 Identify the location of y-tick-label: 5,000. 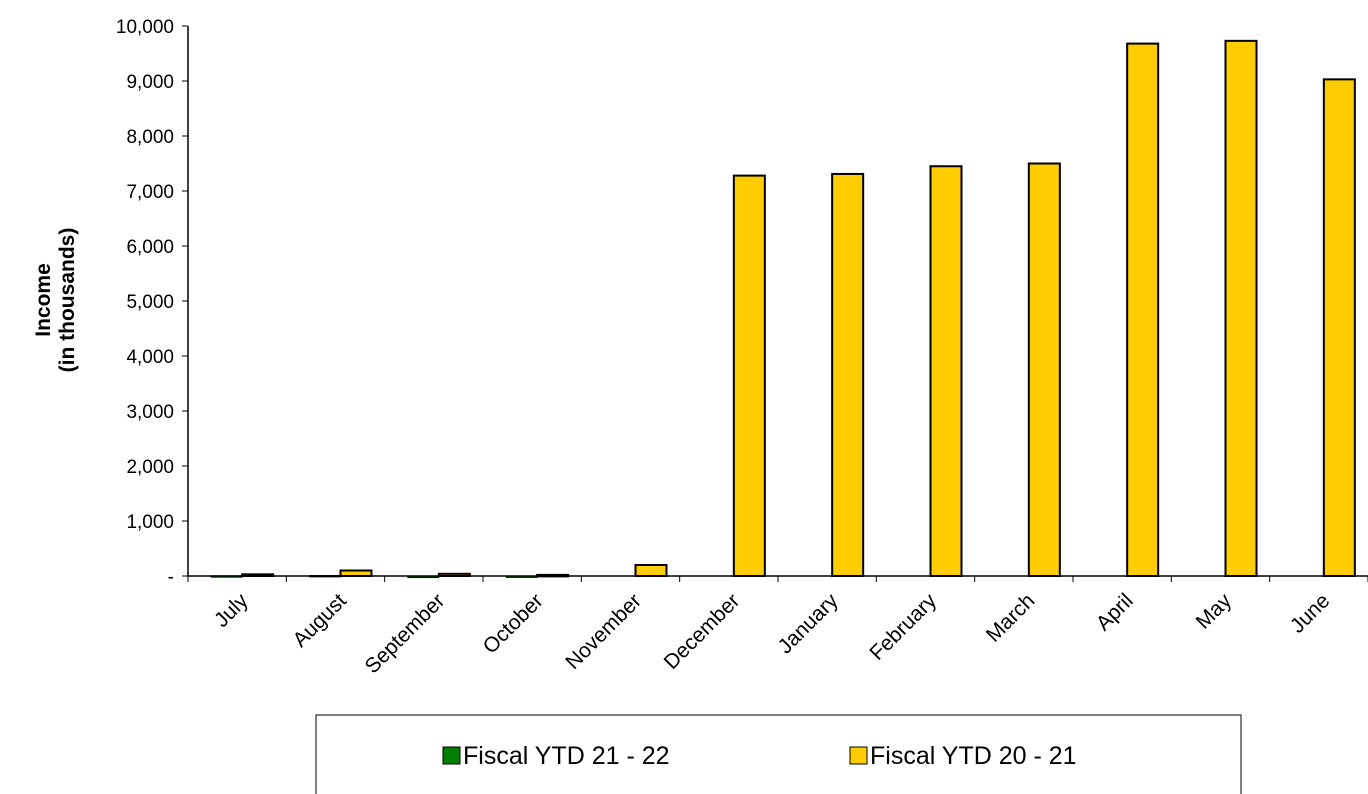
(150, 302).